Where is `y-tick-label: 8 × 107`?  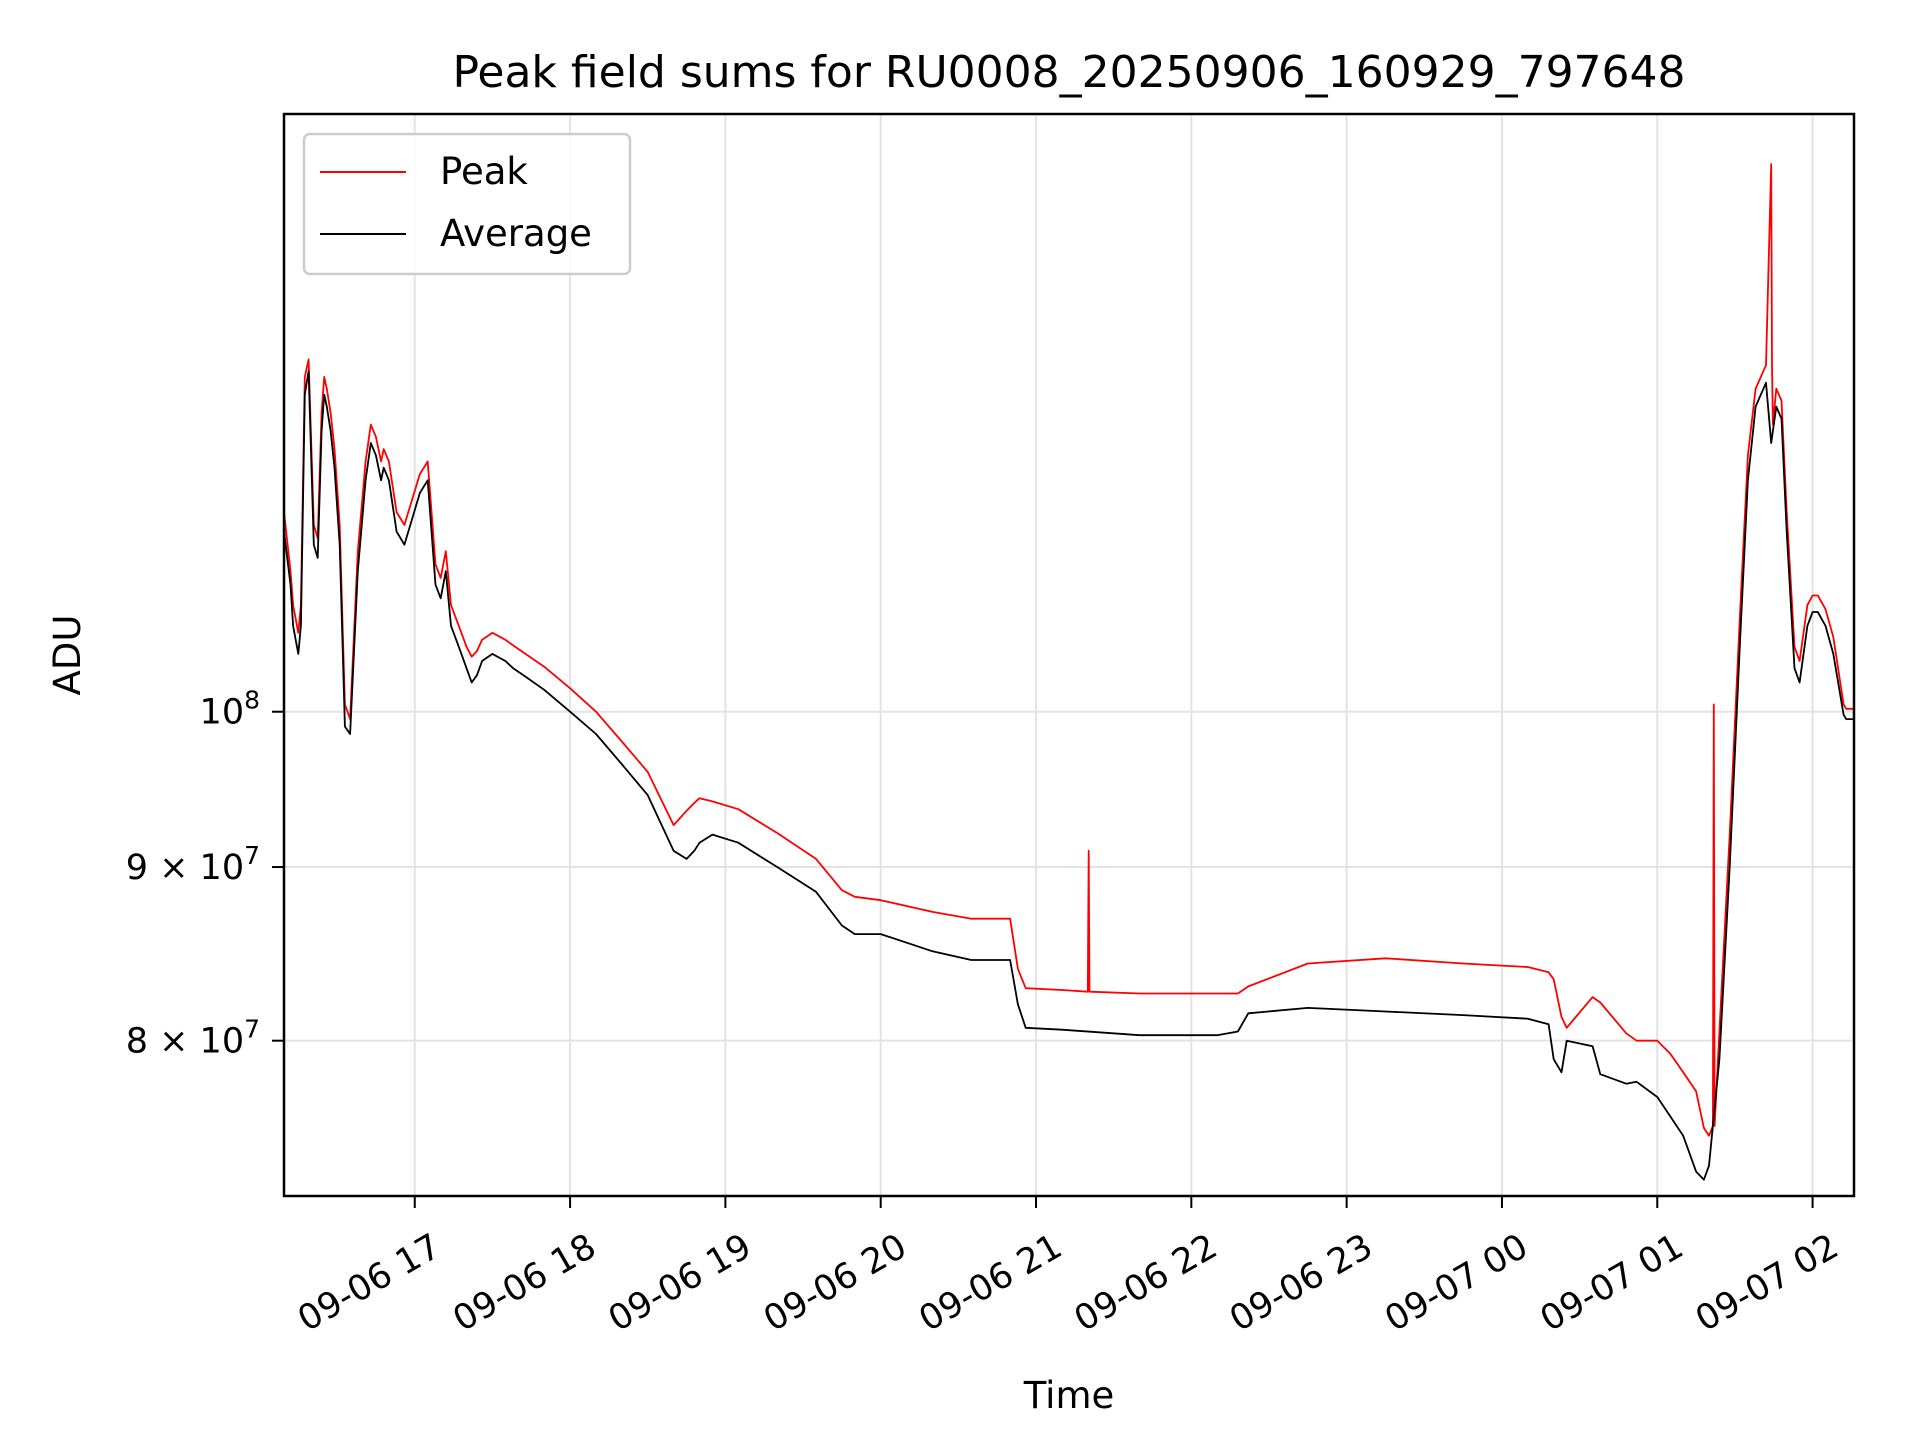
y-tick-label: 8 × 107 is located at coordinates (193, 1038).